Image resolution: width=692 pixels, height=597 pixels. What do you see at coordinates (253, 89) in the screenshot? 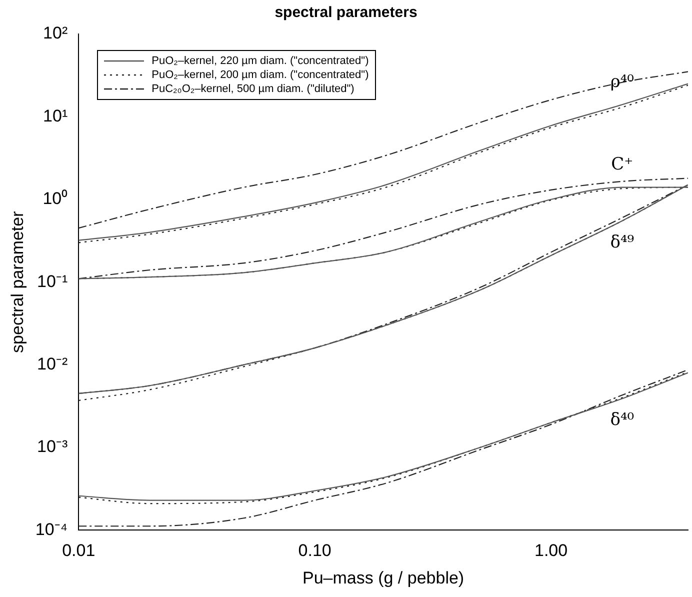
I see `legend-label: PuC₂₀O₂–kernel, 500 µm diam. ("diluted")` at bounding box center [253, 89].